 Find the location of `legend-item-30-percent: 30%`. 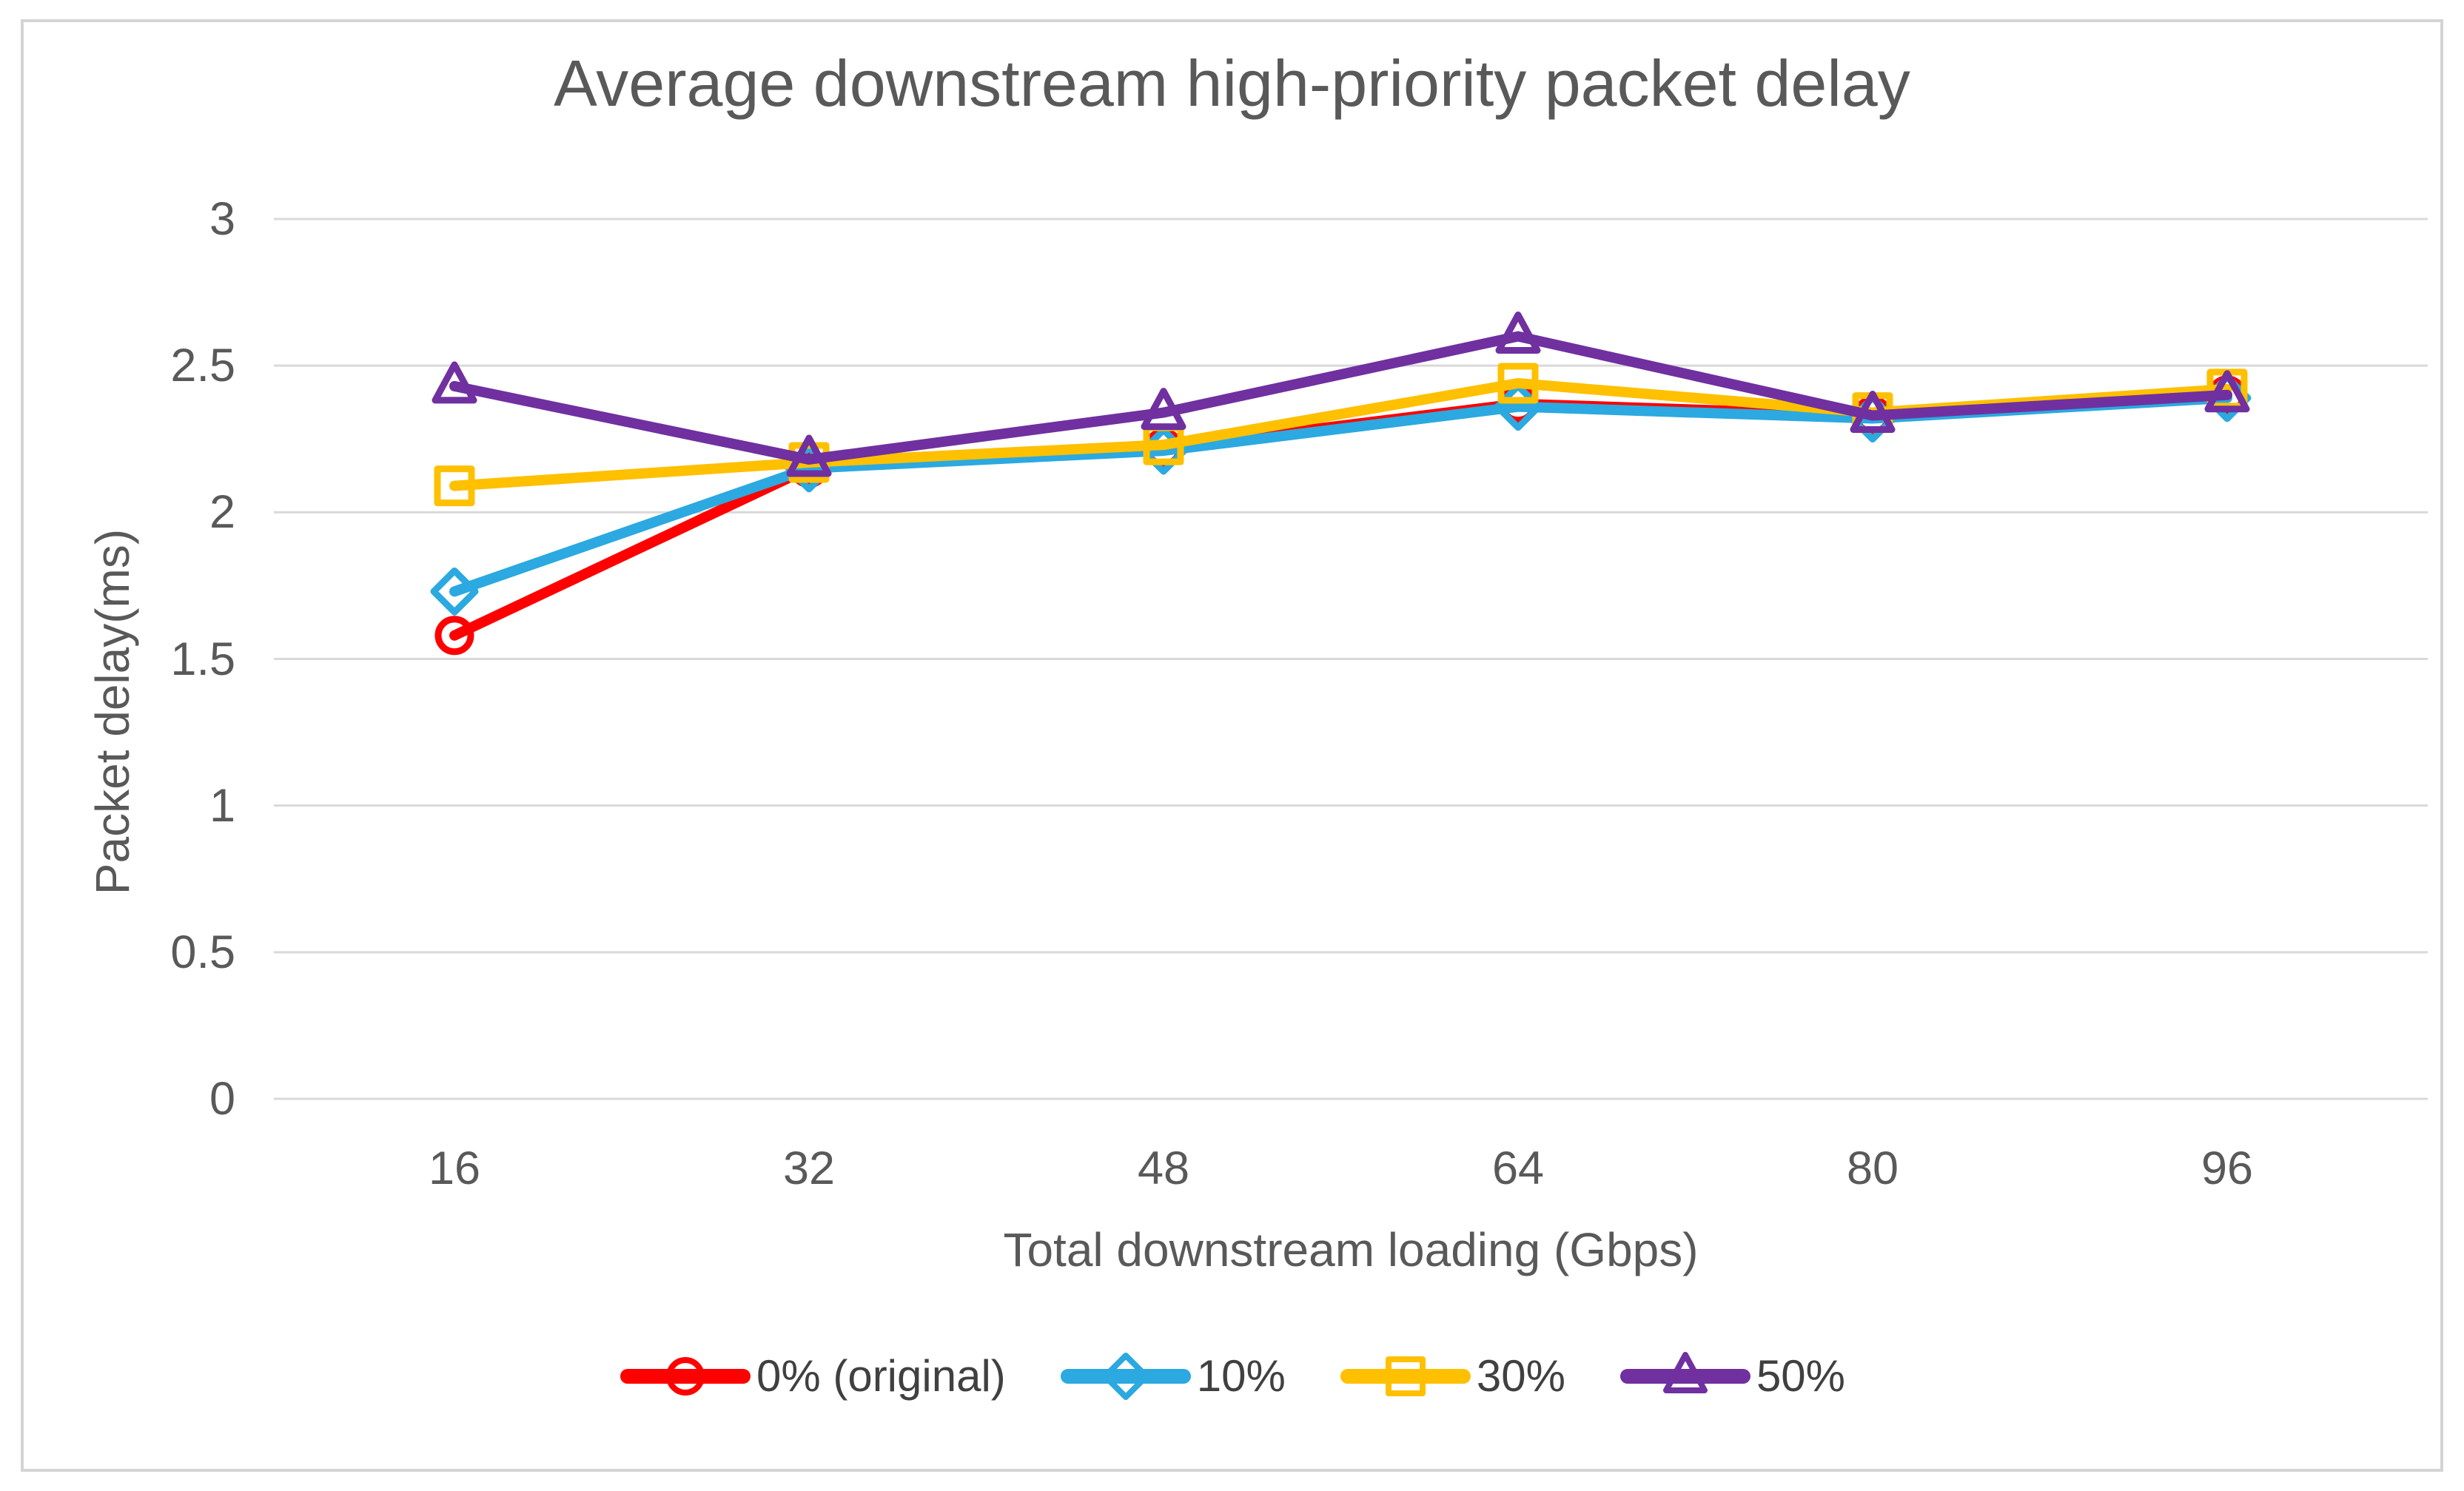

legend-item-30-percent: 30% is located at coordinates (1452, 1376).